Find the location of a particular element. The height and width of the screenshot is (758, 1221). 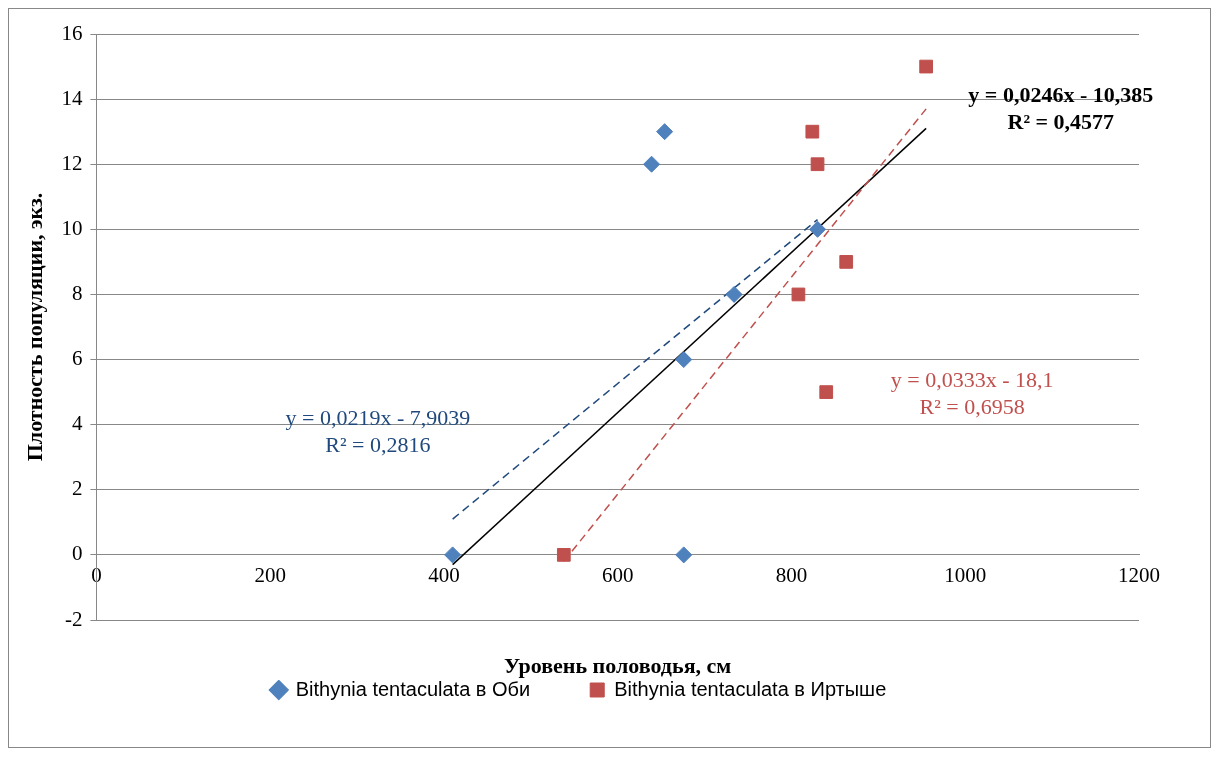

annotation: y = 0,0333x - 18,1 R² = 0,6958 is located at coordinates (972, 392).